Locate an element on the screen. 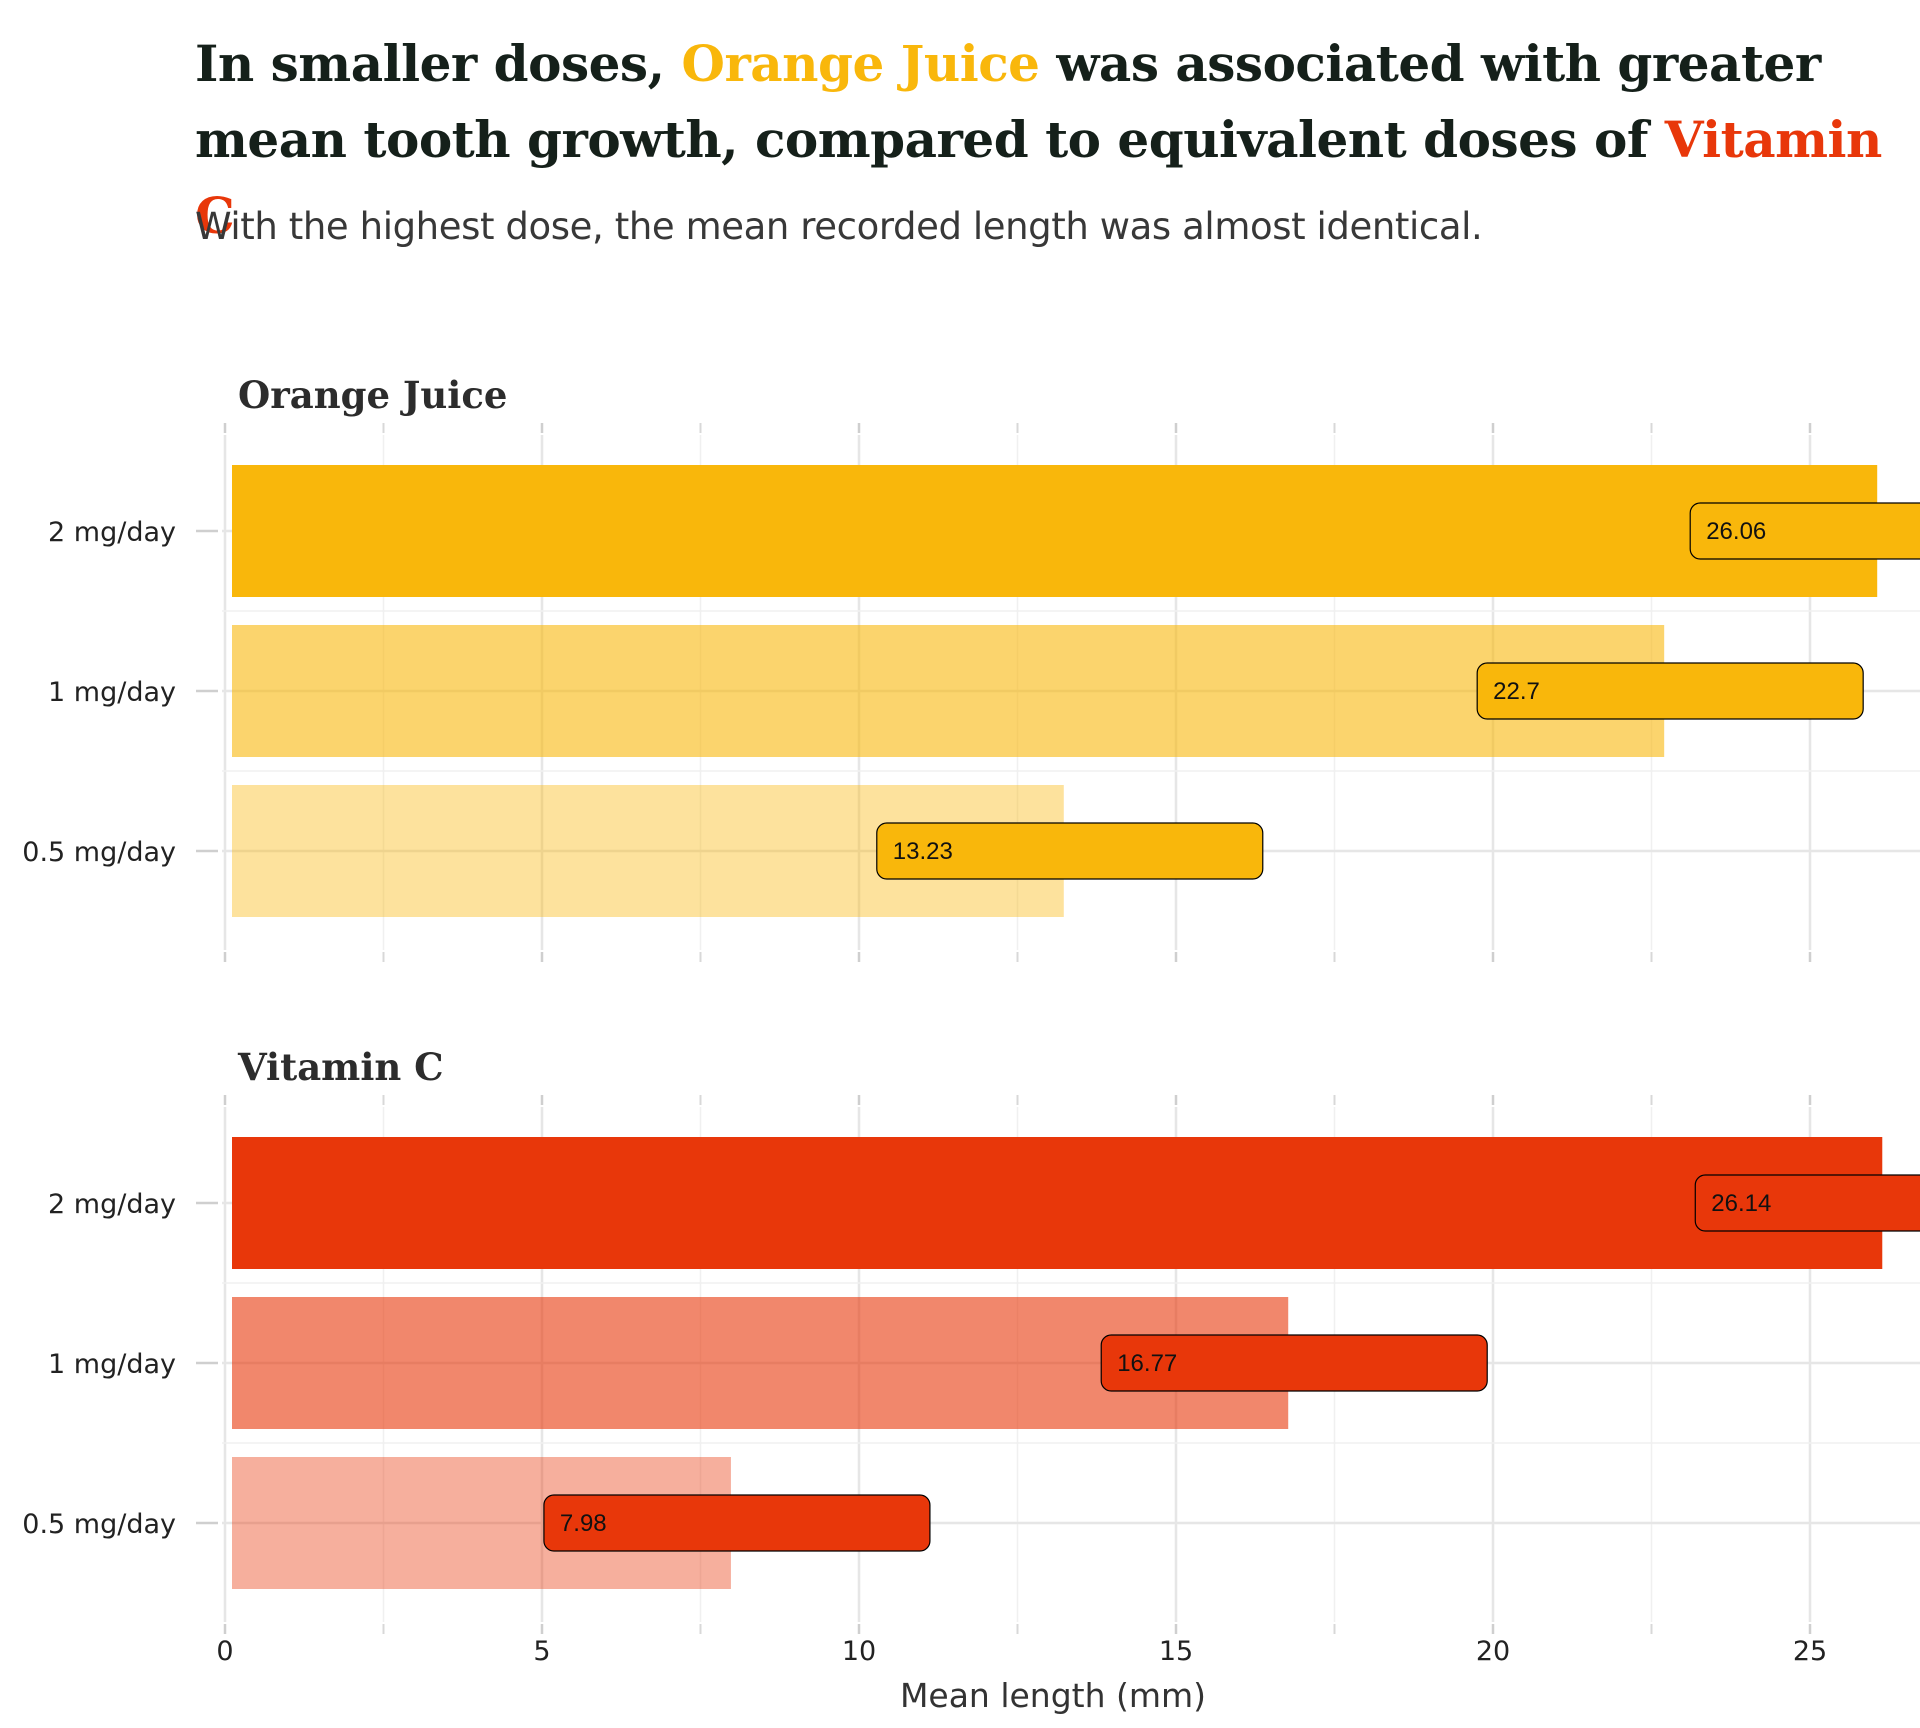 The image size is (1920, 1728). x-tick-label: 20 is located at coordinates (1493, 1651).